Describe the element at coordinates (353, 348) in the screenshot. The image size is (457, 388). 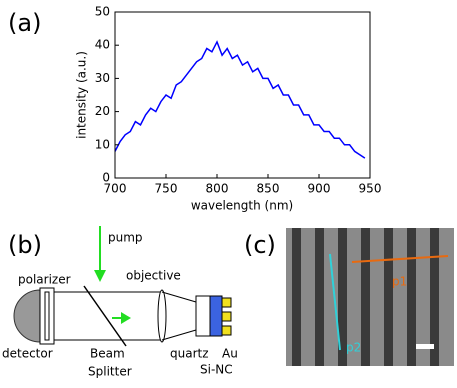
I see `annotation: p2` at that location.